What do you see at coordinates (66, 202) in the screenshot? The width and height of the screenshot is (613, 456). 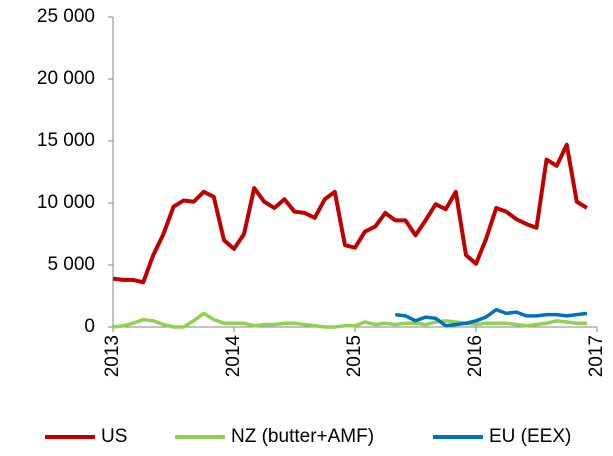 I see `y-tick-label: 10 000` at bounding box center [66, 202].